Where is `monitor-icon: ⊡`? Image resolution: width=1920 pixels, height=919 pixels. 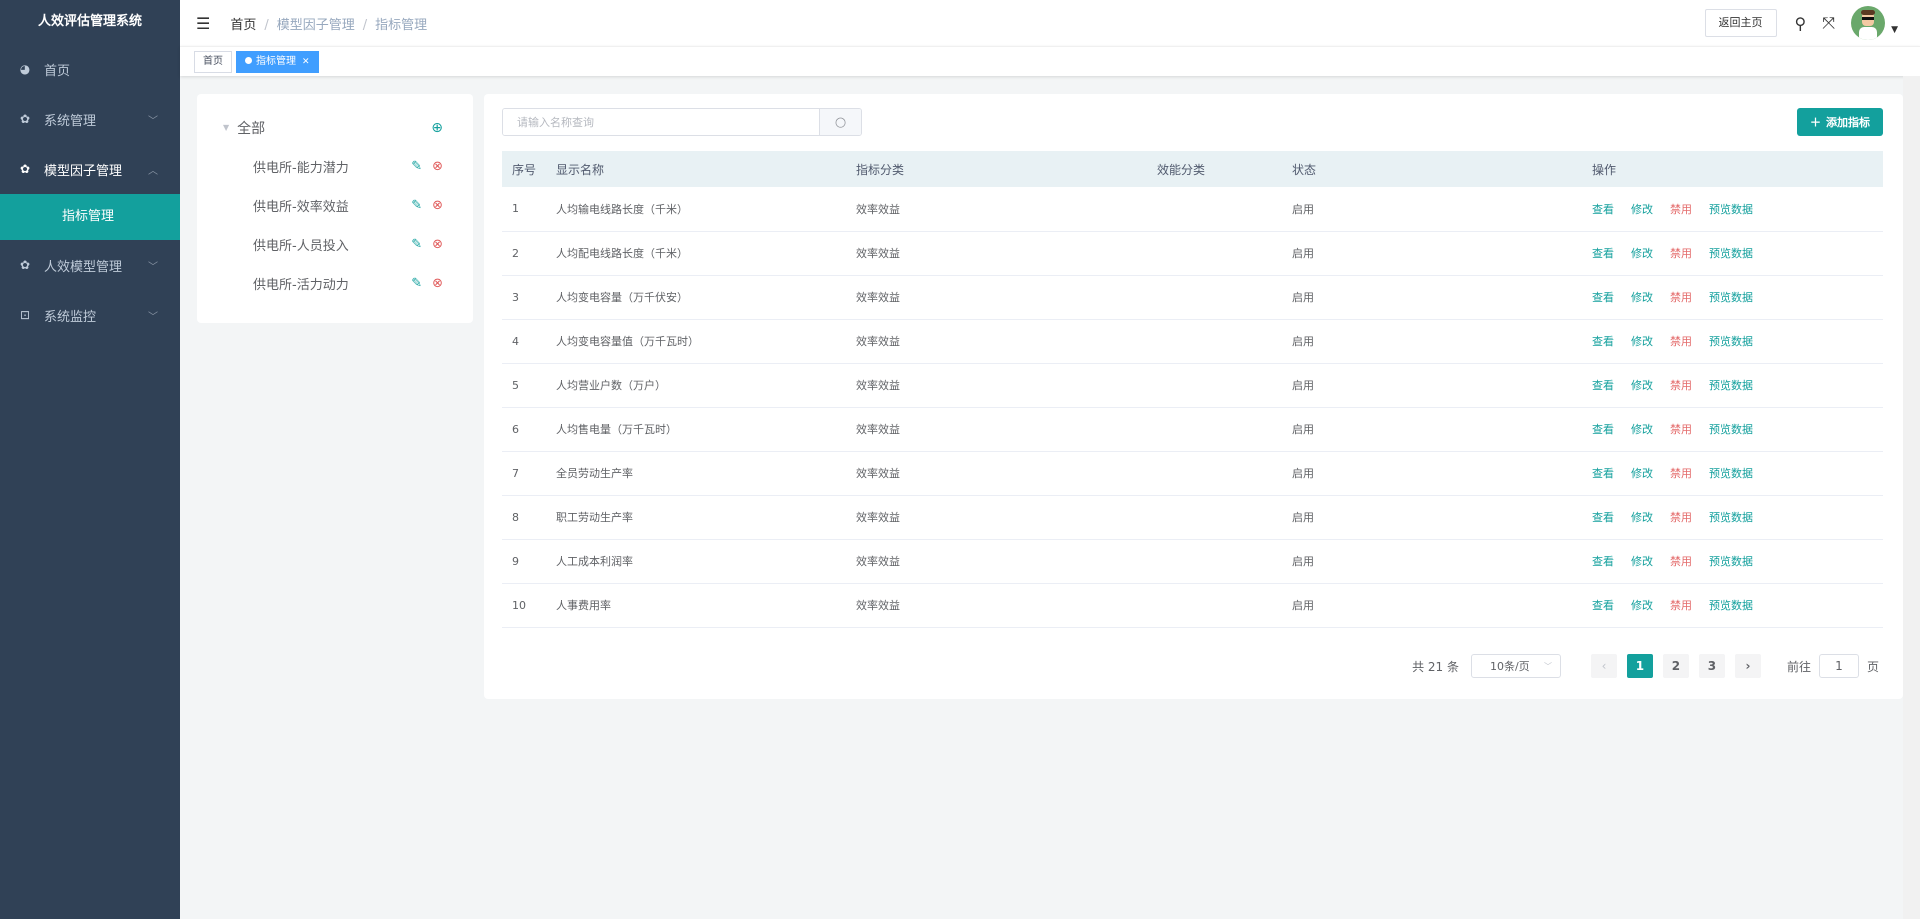 monitor-icon: ⊡ is located at coordinates (25, 315).